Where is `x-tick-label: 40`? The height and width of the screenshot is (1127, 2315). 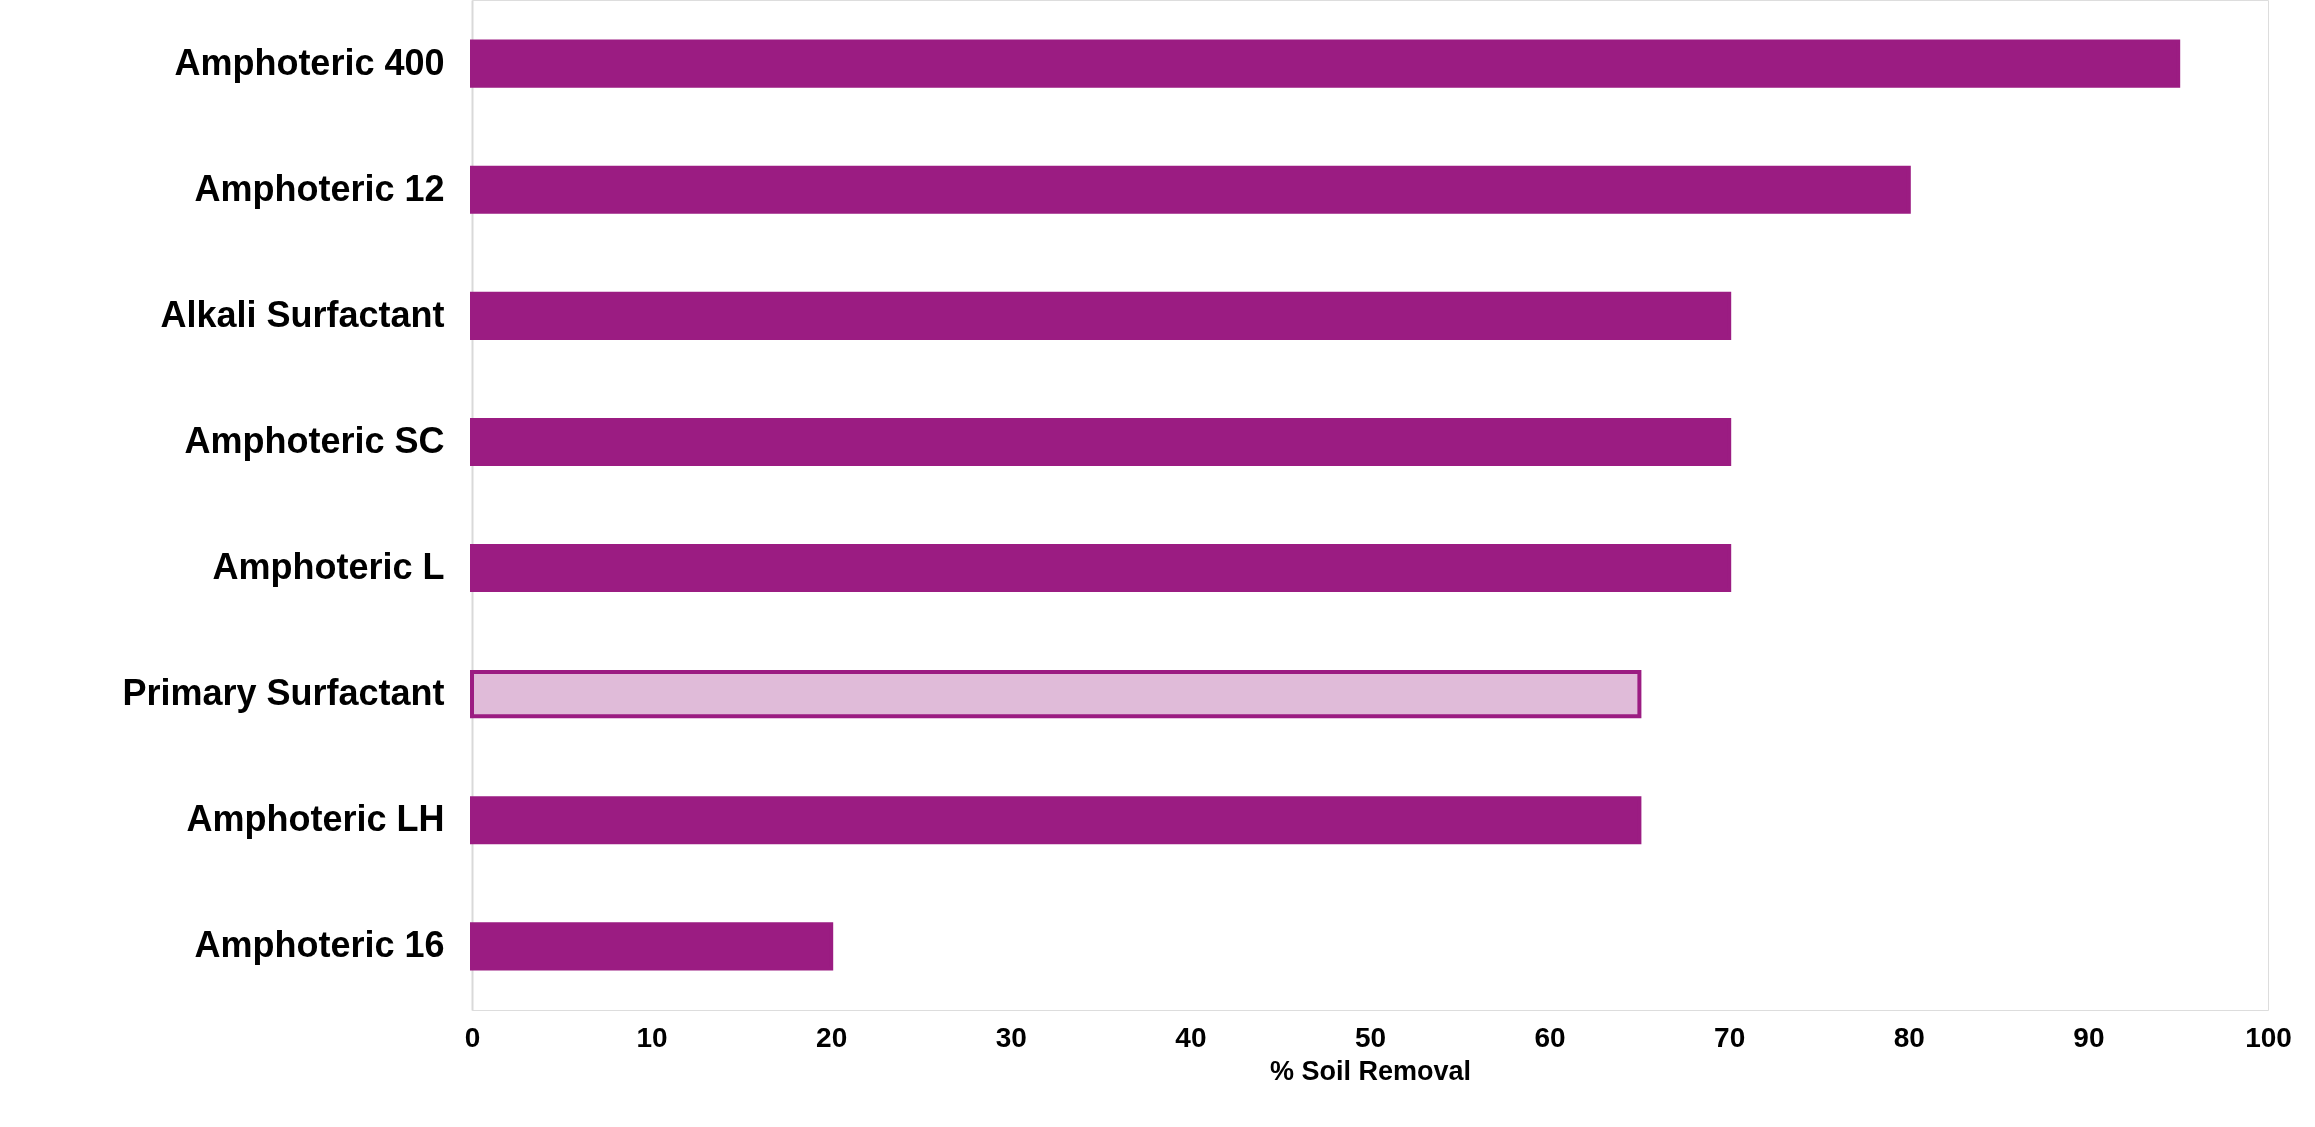 x-tick-label: 40 is located at coordinates (1191, 1037).